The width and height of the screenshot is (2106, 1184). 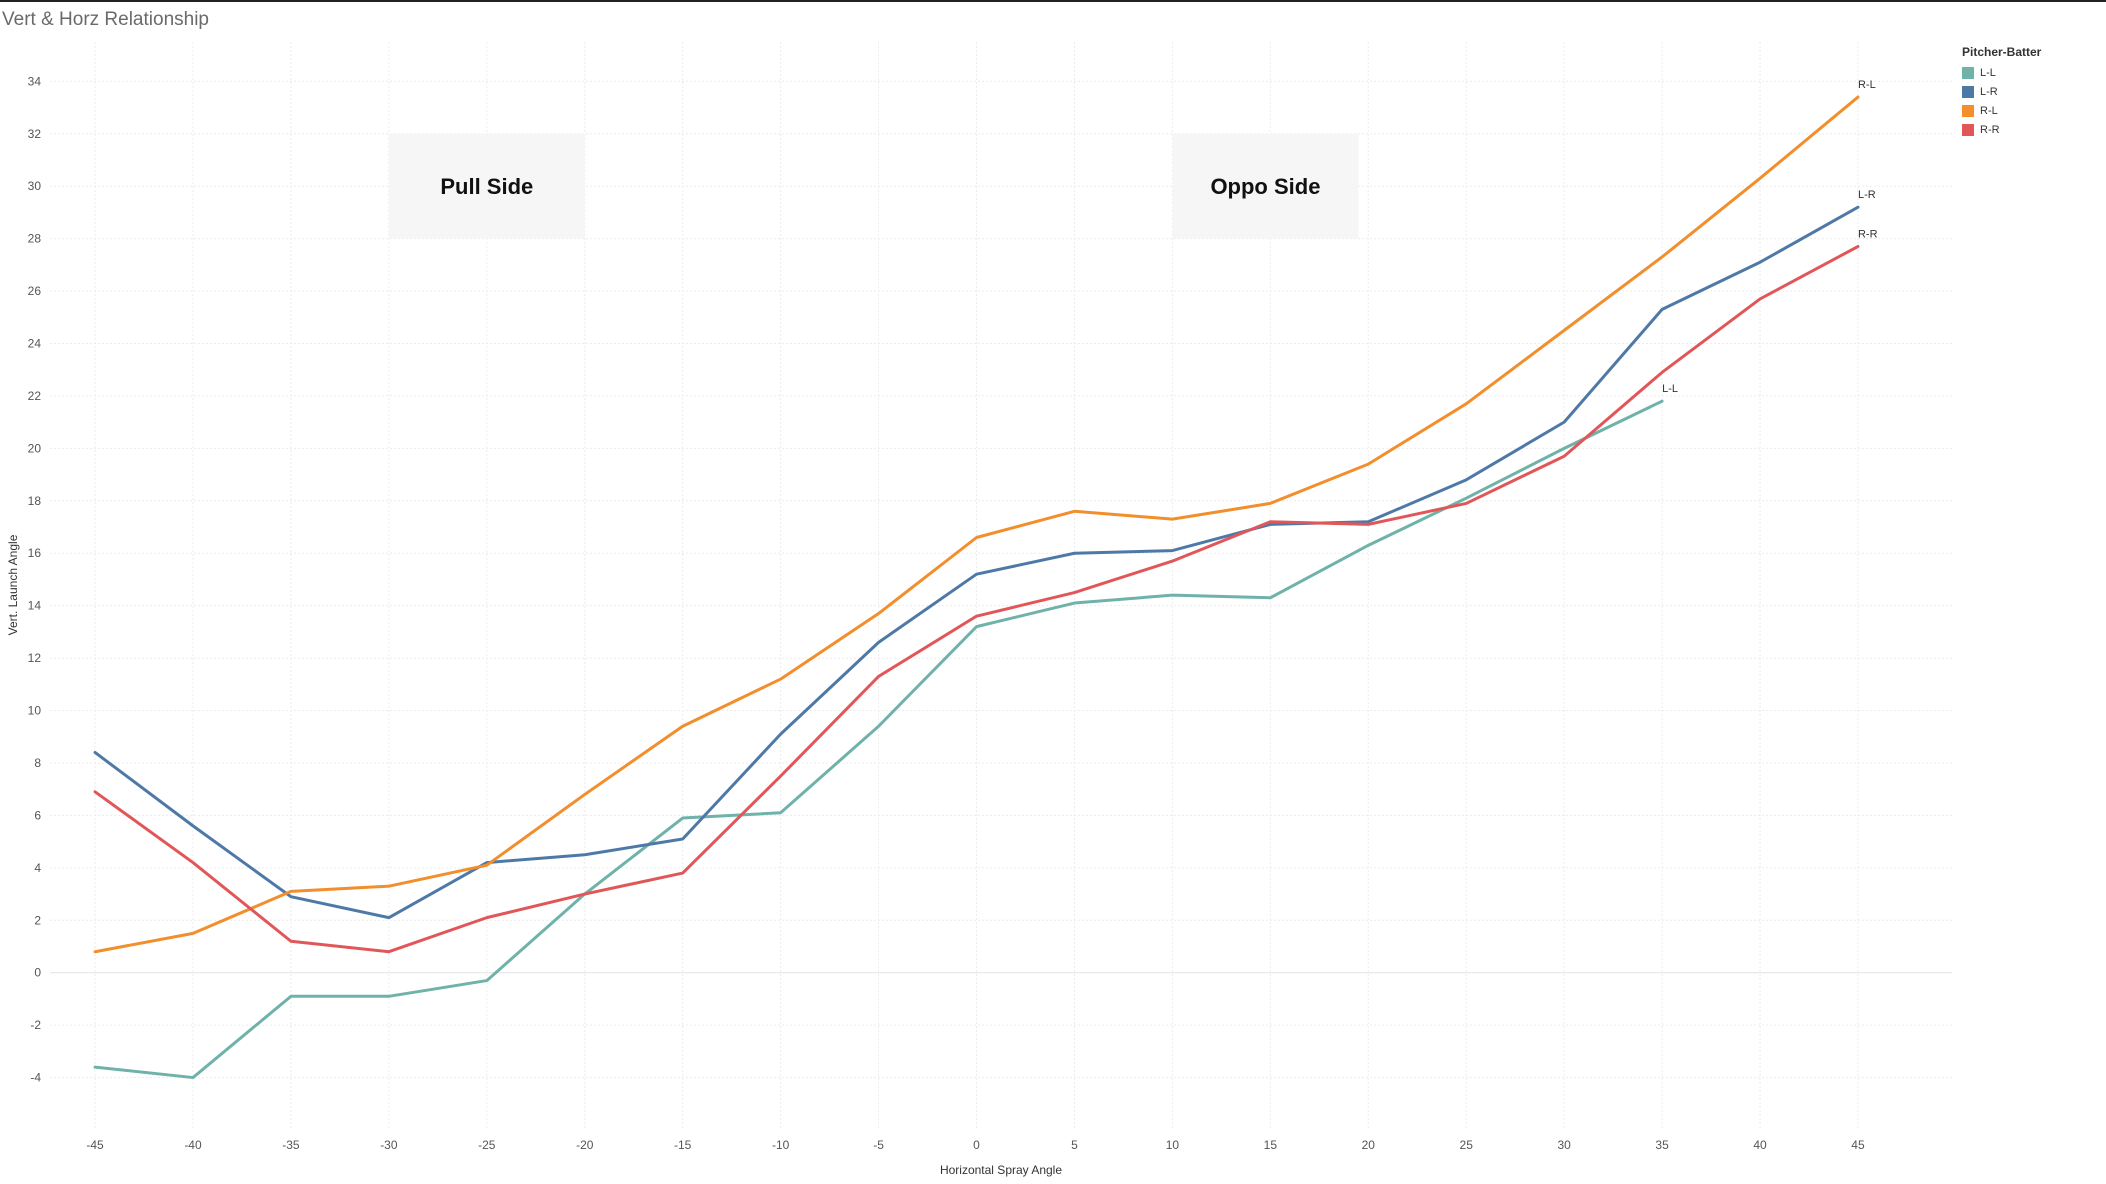 I want to click on x-tick-label: -25, so click(x=487, y=1145).